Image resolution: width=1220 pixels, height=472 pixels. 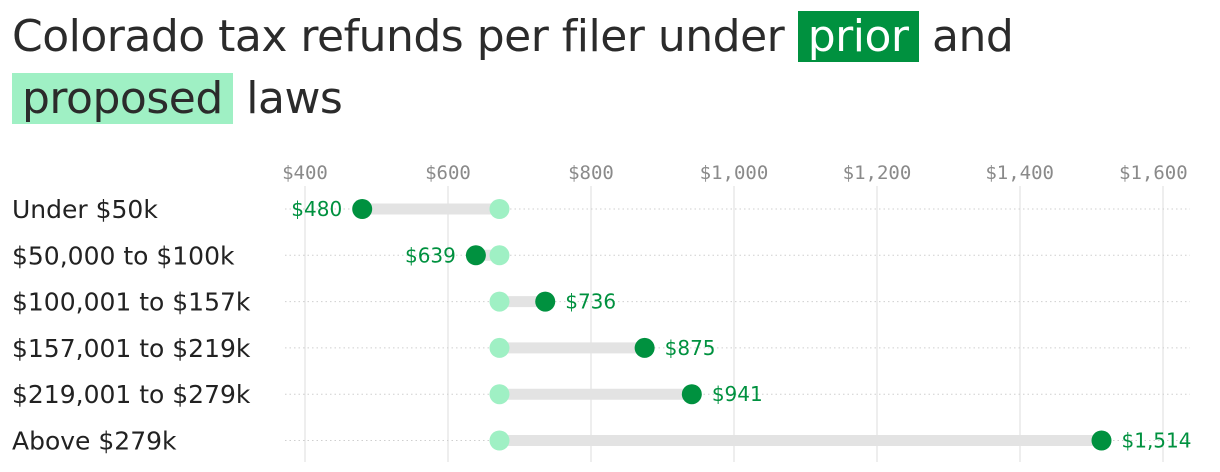 What do you see at coordinates (398, 36) in the screenshot?
I see `title-before: Colorado tax refunds per filer under` at bounding box center [398, 36].